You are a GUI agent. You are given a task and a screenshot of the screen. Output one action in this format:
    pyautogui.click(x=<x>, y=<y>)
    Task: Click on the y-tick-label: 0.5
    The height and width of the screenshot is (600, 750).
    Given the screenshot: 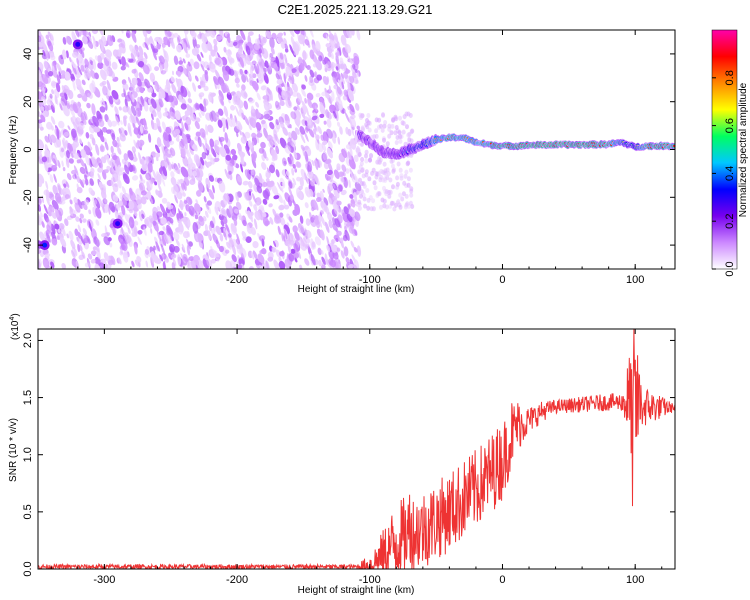 What is the action you would take?
    pyautogui.click(x=28, y=511)
    